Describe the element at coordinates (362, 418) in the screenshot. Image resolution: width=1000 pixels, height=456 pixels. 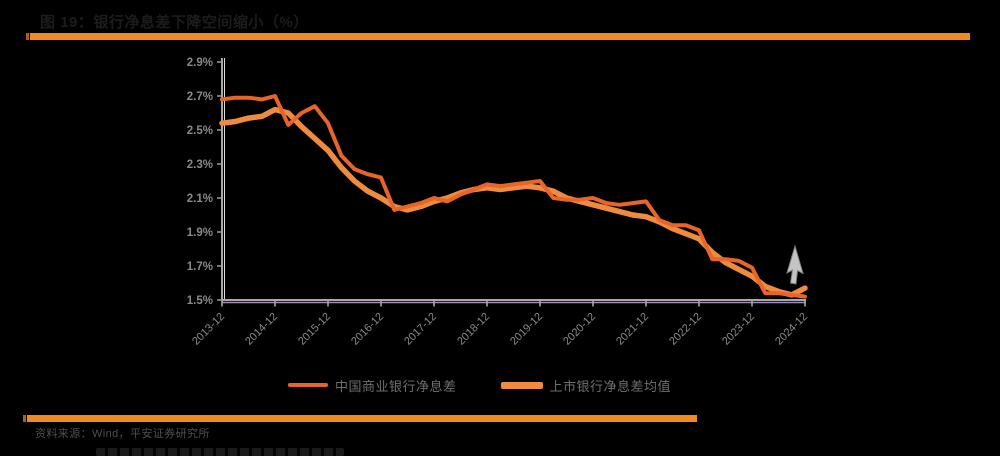
I see `bottom-accent-bar` at that location.